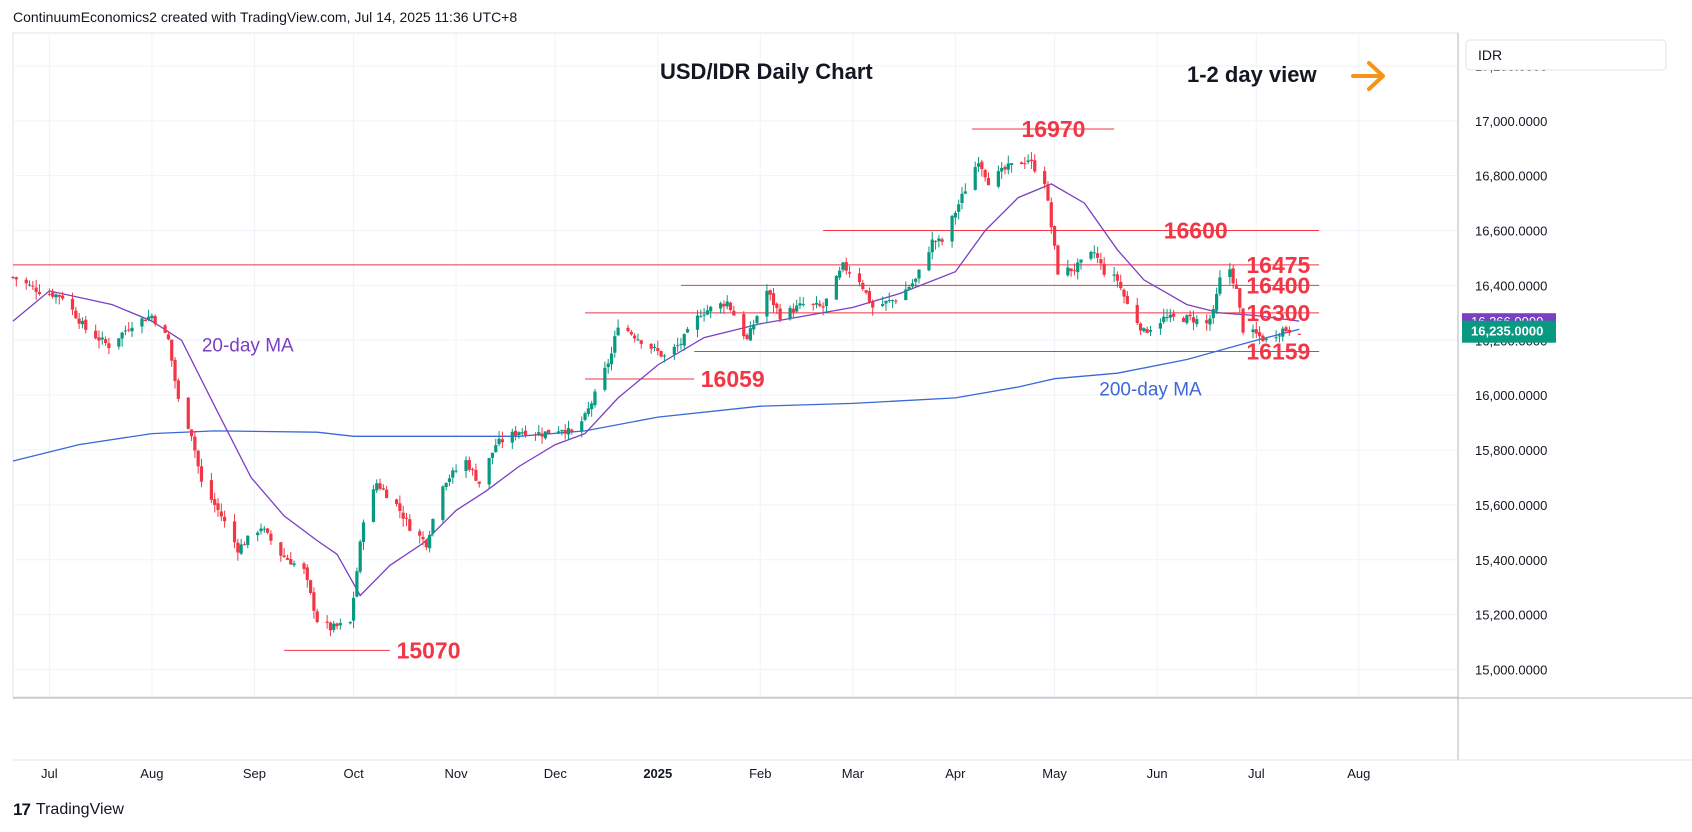  Describe the element at coordinates (1054, 129) in the screenshot. I see `level-label-16970: 16970` at that location.